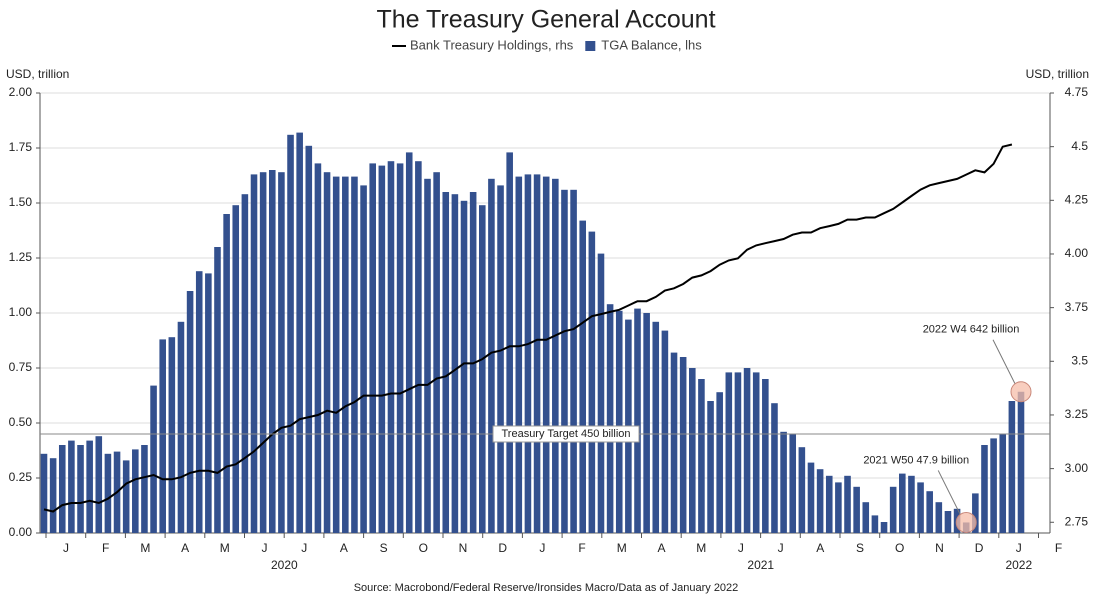 The width and height of the screenshot is (1093, 600). Describe the element at coordinates (545, 20) in the screenshot. I see `chart-title: The Treasury General Account` at that location.